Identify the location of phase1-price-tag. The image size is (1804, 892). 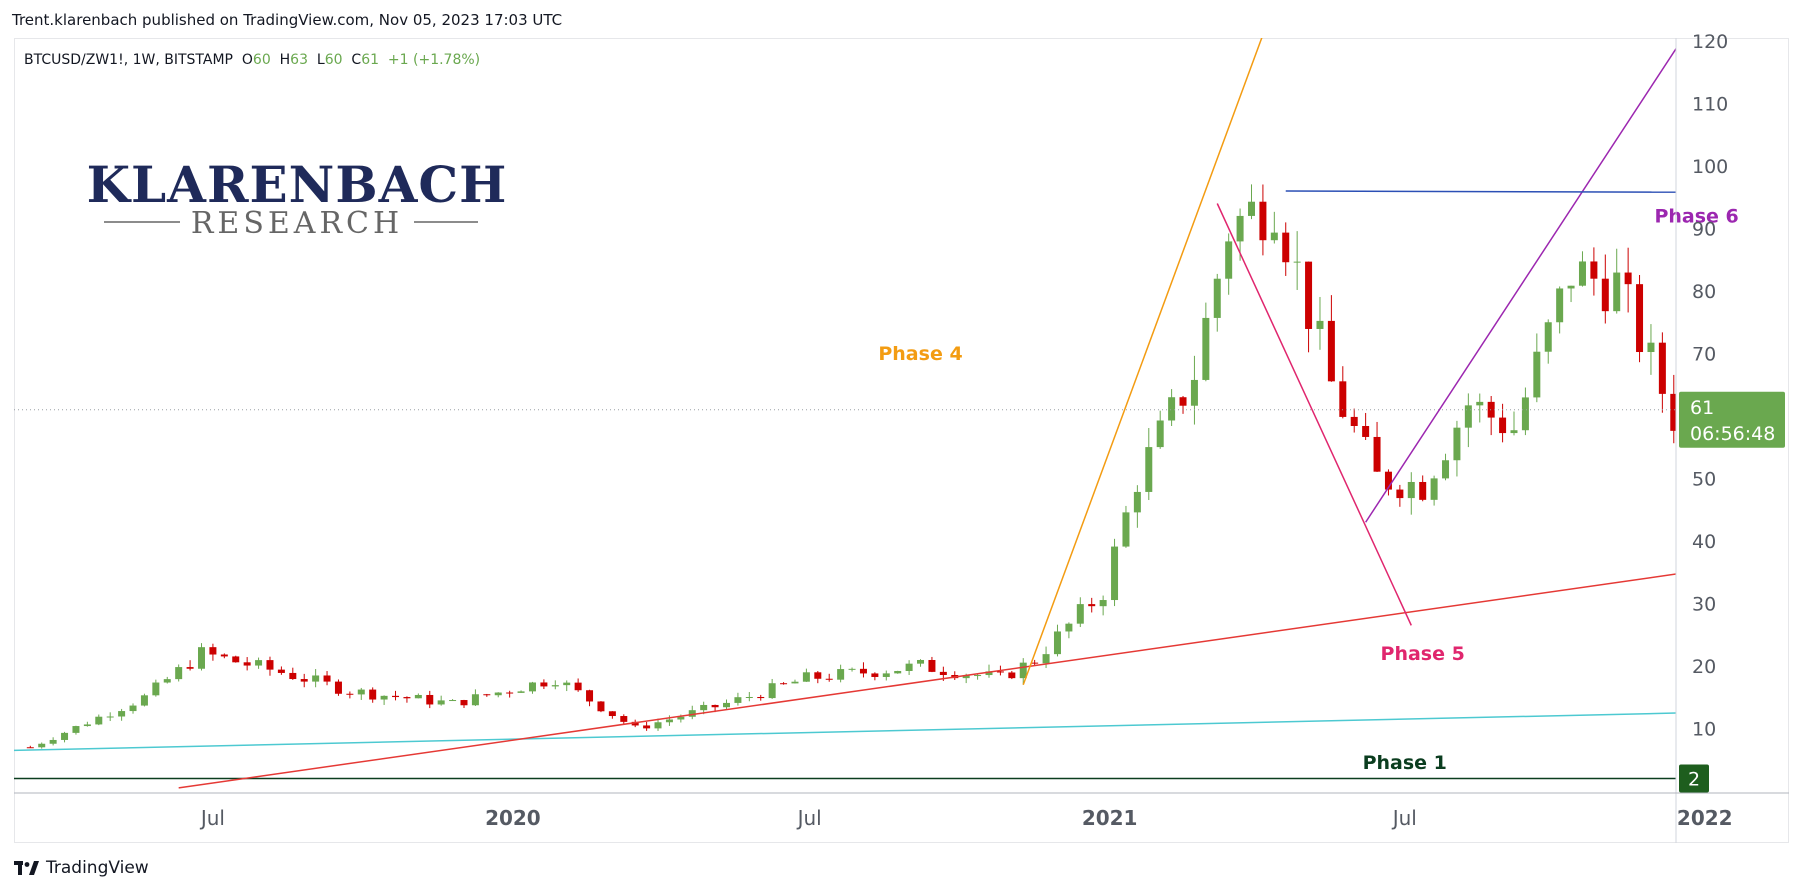
(1694, 778).